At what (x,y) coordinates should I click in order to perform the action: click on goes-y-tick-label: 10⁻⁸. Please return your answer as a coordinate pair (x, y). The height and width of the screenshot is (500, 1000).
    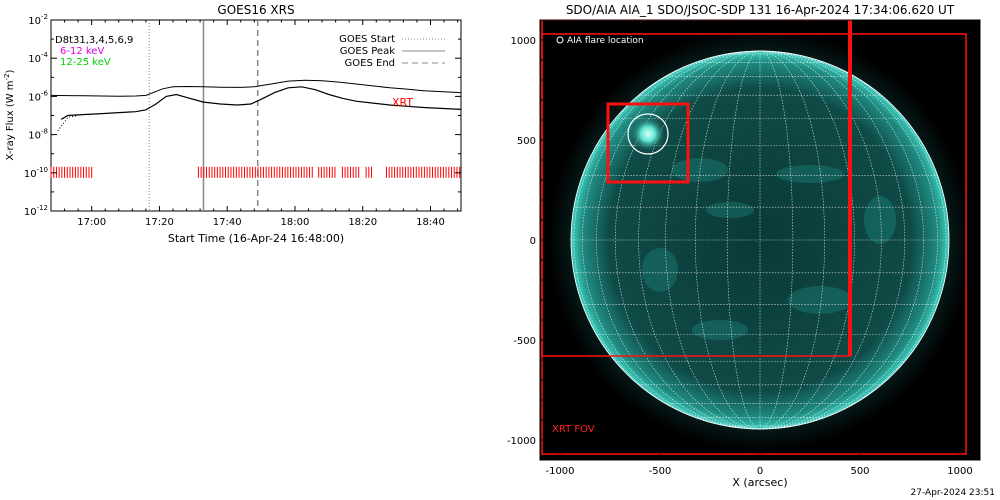
    Looking at the image, I should click on (38, 135).